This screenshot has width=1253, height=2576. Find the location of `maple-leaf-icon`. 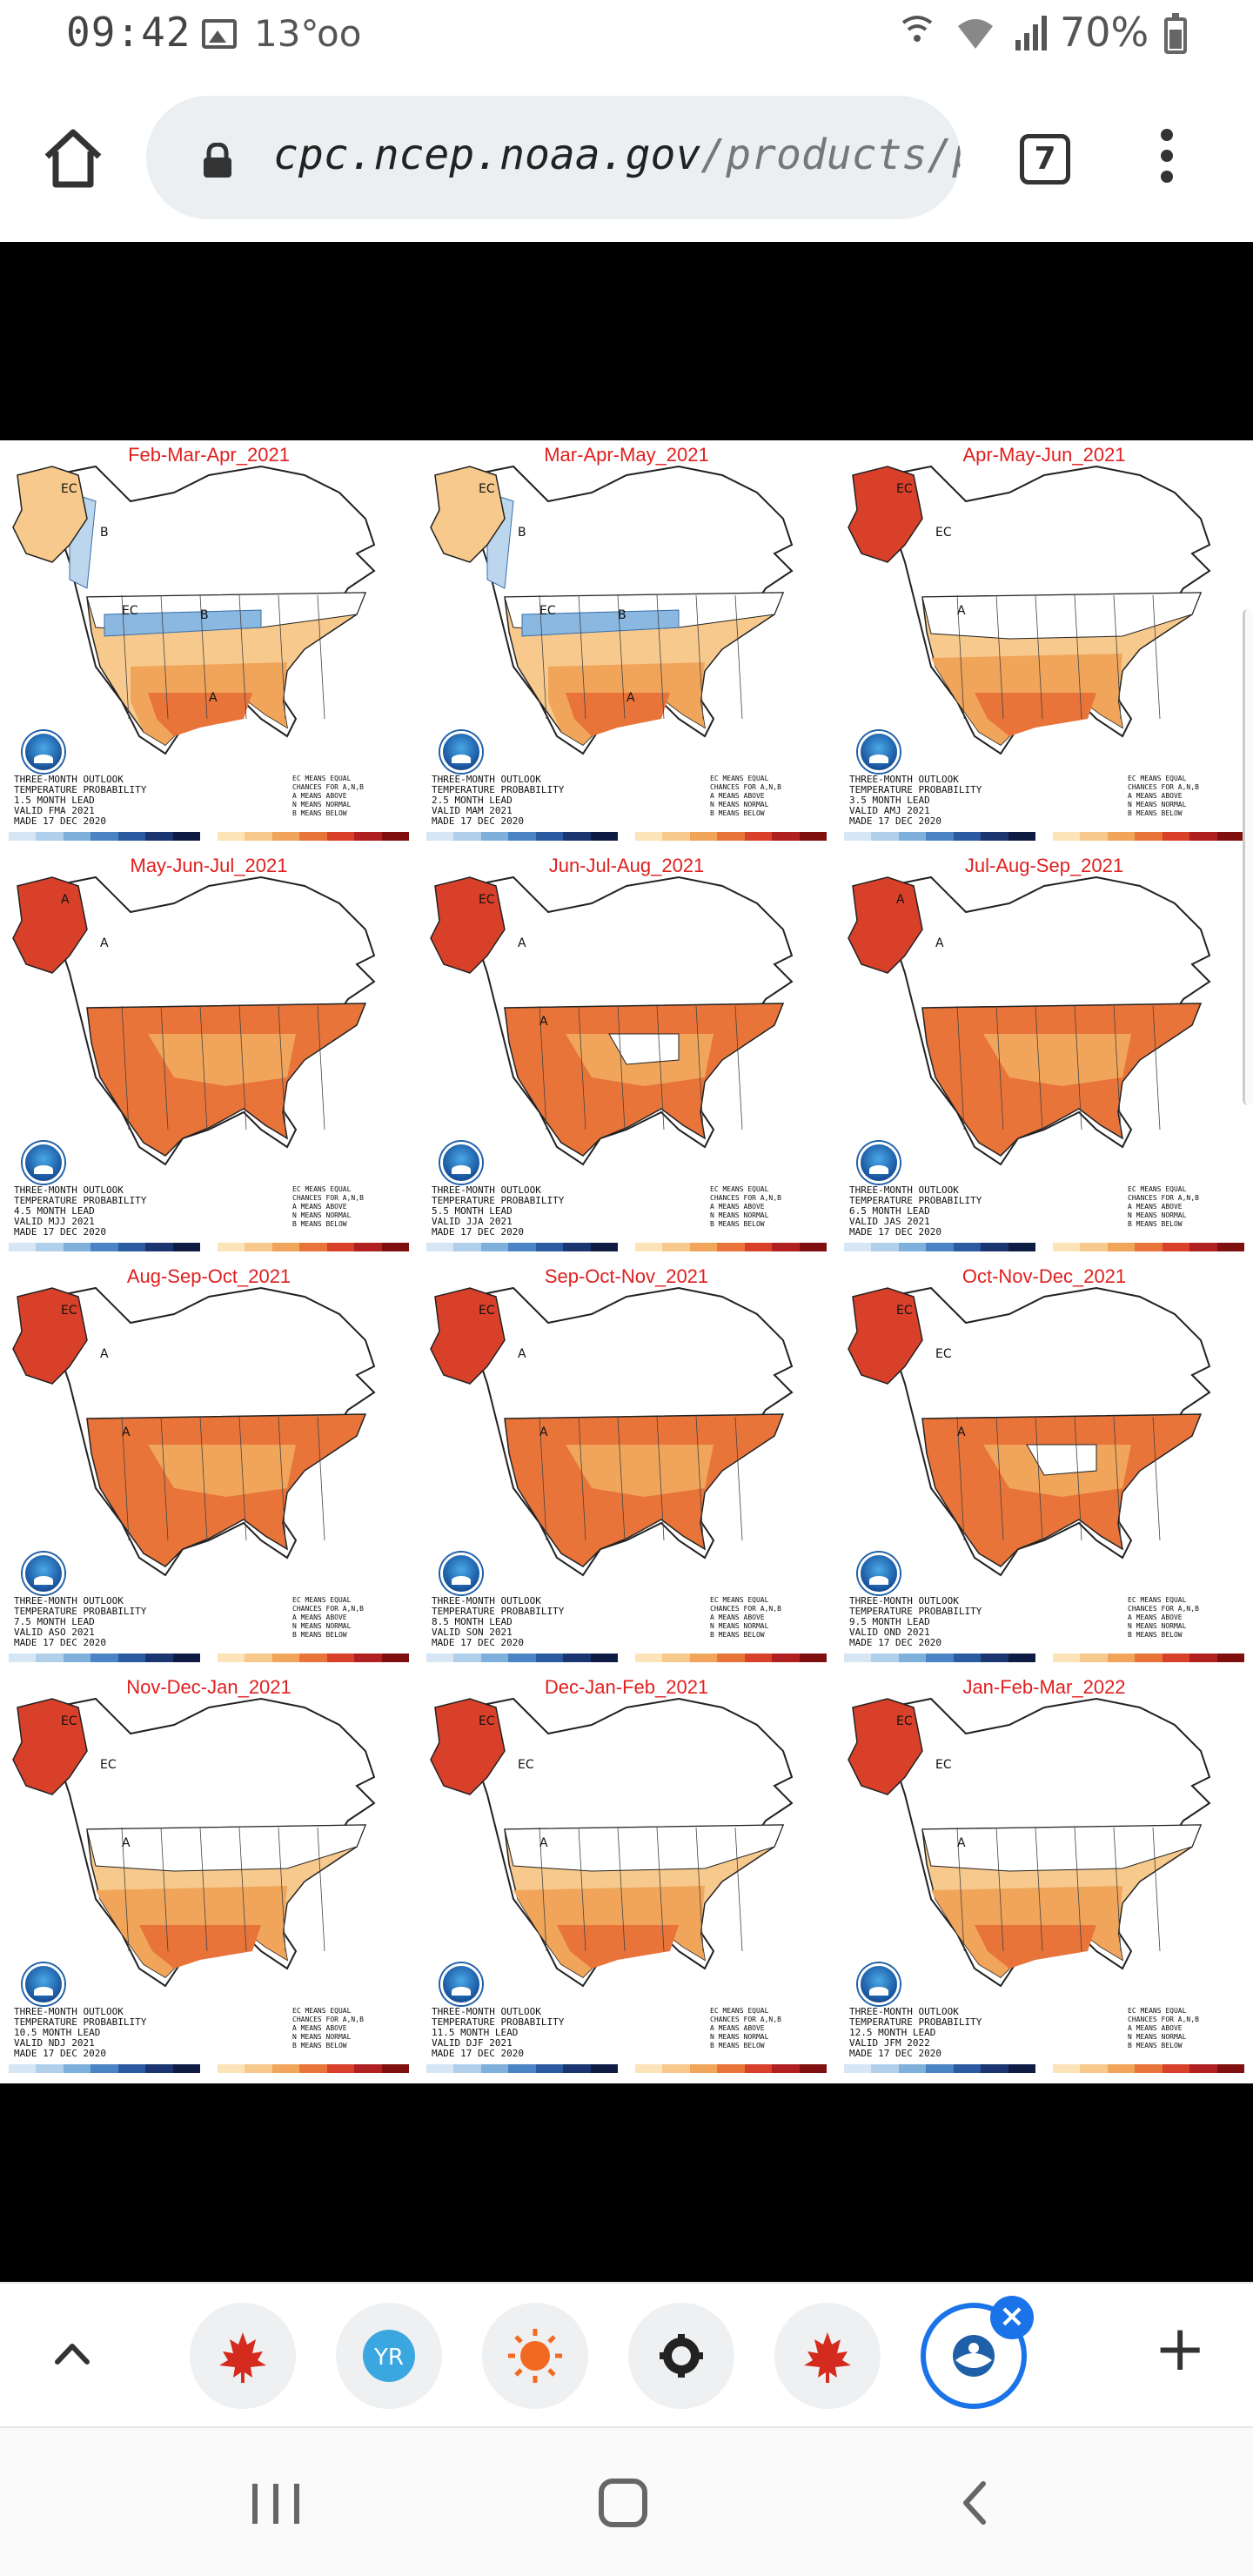

maple-leaf-icon is located at coordinates (827, 2357).